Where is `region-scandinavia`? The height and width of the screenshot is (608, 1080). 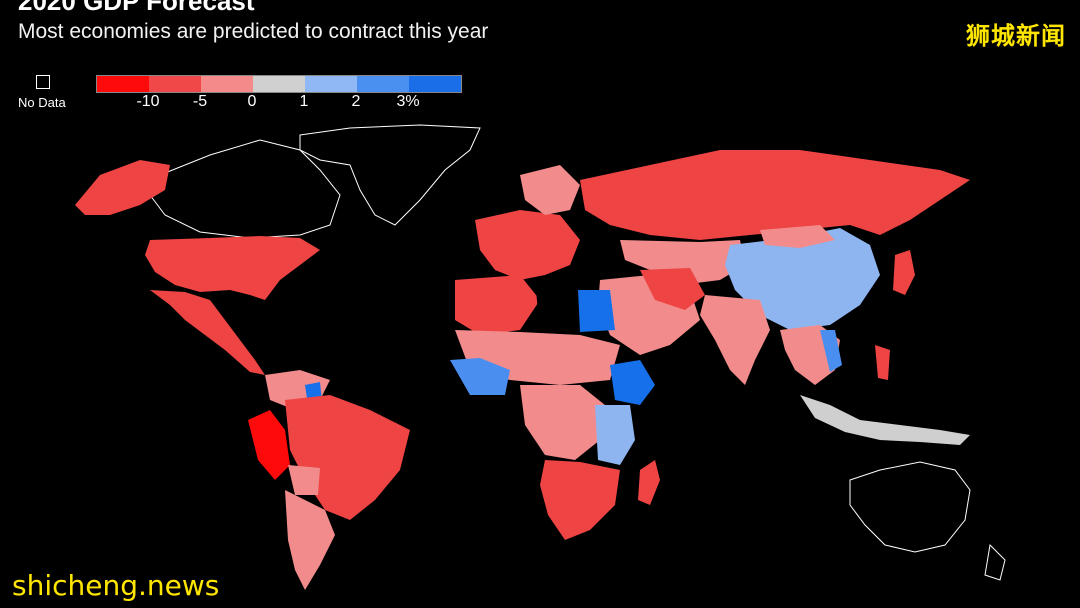
region-scandinavia is located at coordinates (550, 190).